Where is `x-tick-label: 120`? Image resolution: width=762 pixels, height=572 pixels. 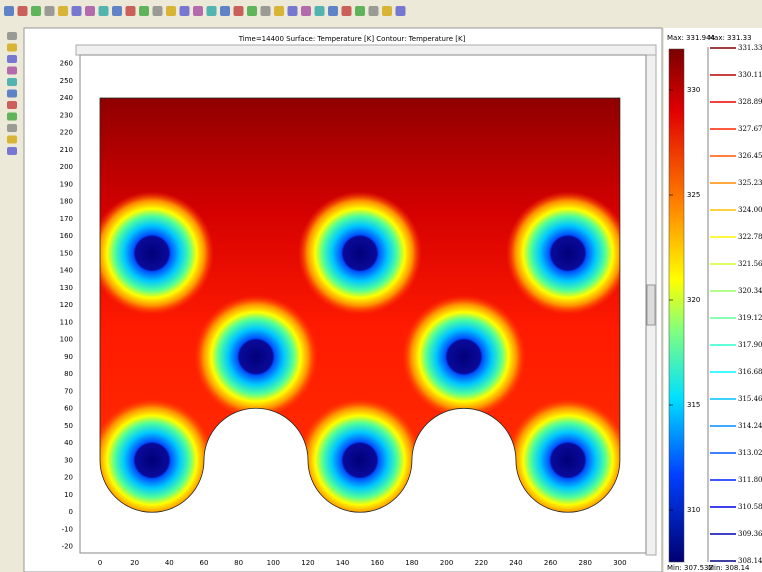
x-tick-label: 120 is located at coordinates (307, 563).